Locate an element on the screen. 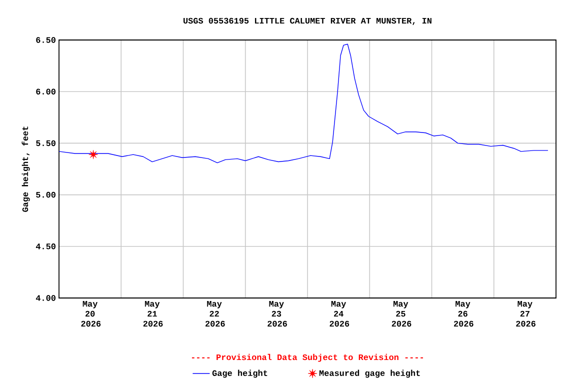 Image resolution: width=576 pixels, height=384 pixels. y-tick-label: 6.50 is located at coordinates (46, 40).